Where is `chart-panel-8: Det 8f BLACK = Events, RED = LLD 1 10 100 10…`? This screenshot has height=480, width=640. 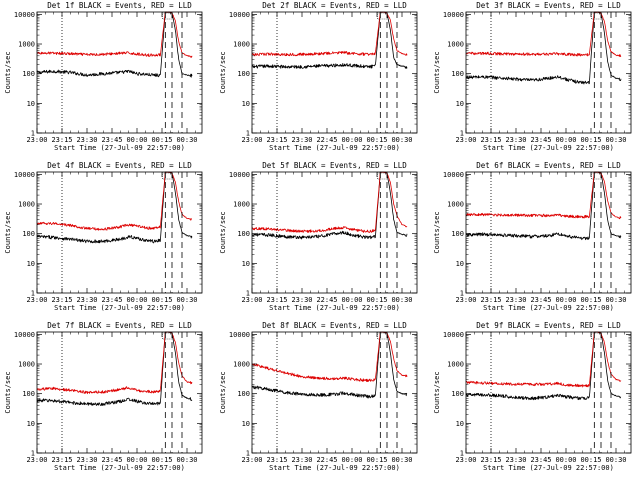
chart-panel-8: Det 8f BLACK = Events, RED = LLD 1 10 100 10… is located at coordinates (318, 396).